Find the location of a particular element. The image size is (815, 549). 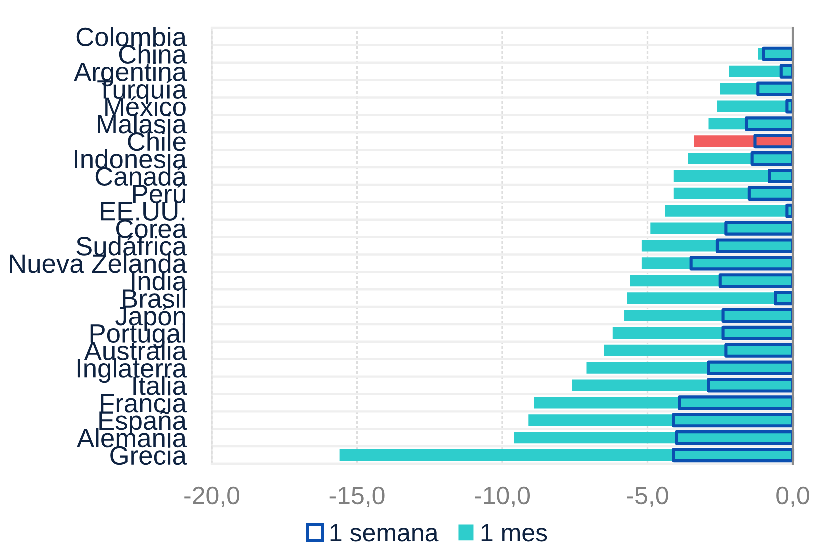

x-tick-label: -5,0 is located at coordinates (647, 497).